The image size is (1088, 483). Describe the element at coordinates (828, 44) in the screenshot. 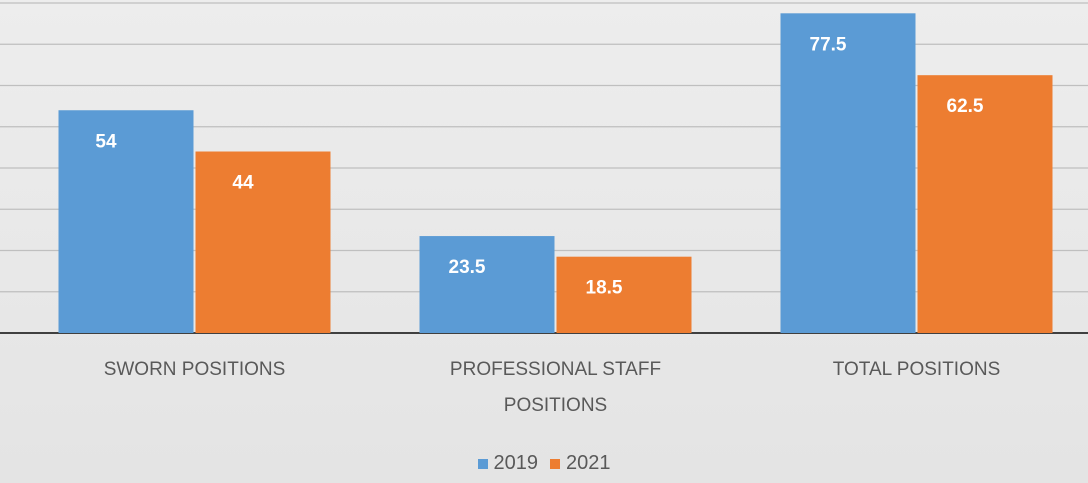

I see `data-label: 77.5` at that location.